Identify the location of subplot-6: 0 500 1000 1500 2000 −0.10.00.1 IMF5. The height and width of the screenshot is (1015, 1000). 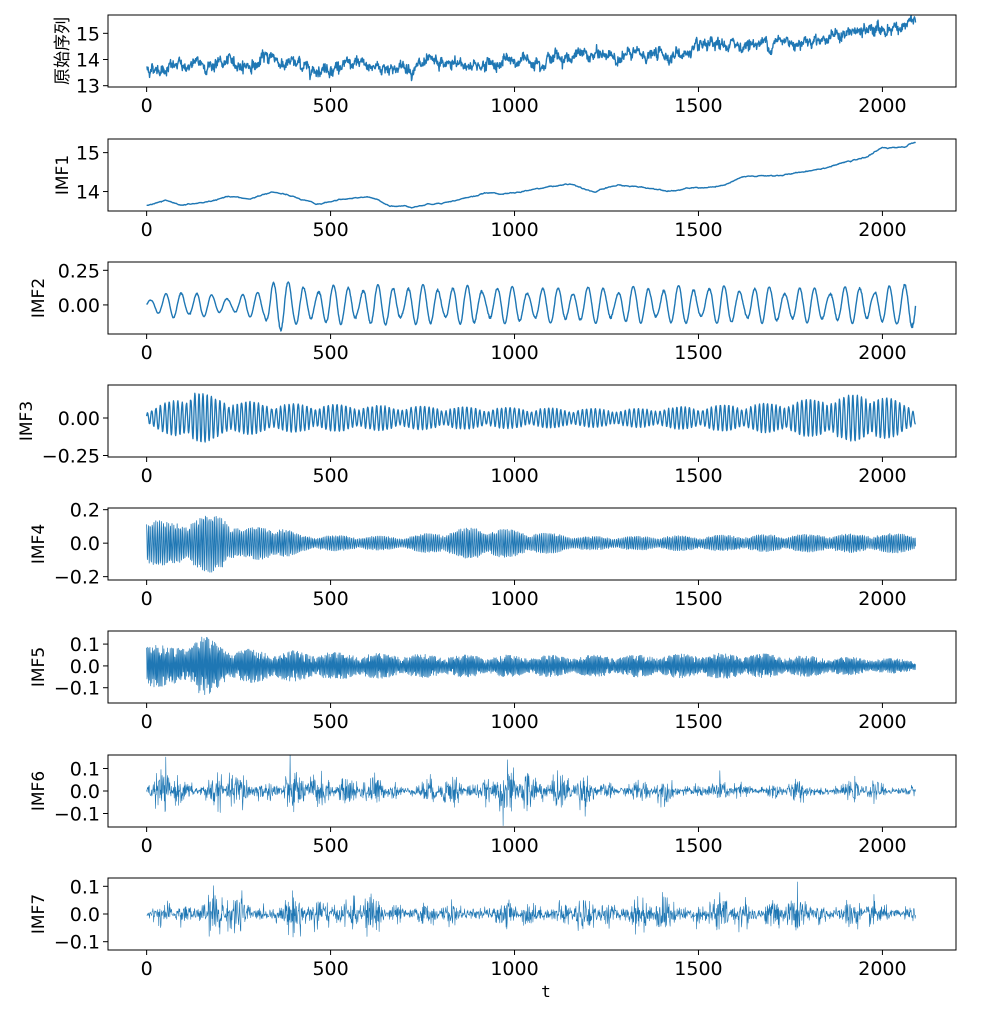
(493, 681).